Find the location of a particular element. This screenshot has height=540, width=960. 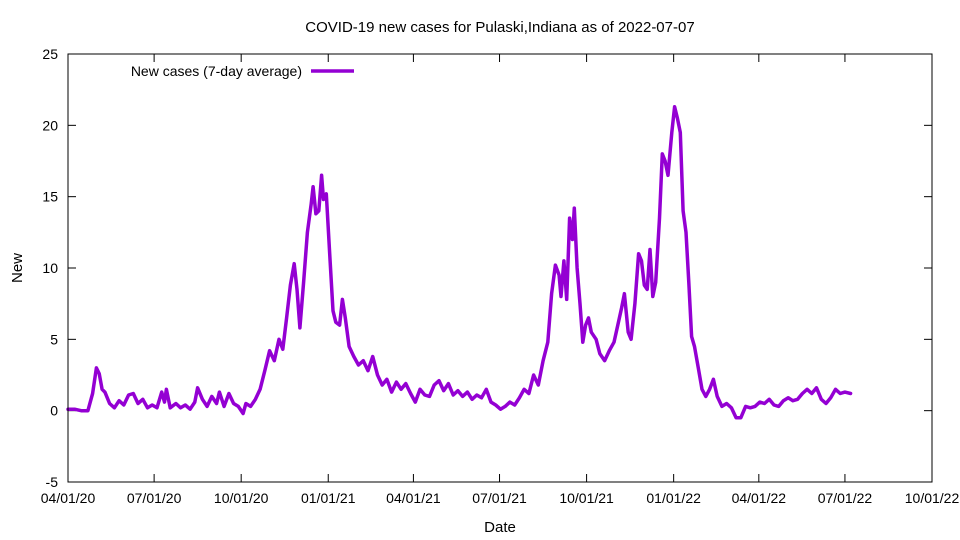

y-tick-label: 0 is located at coordinates (54, 411).